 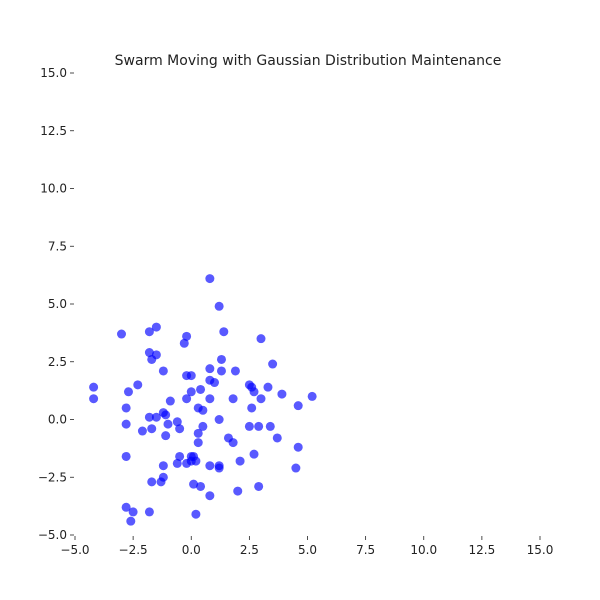 What do you see at coordinates (57, 420) in the screenshot?
I see `y-tick-label: 0.0` at bounding box center [57, 420].